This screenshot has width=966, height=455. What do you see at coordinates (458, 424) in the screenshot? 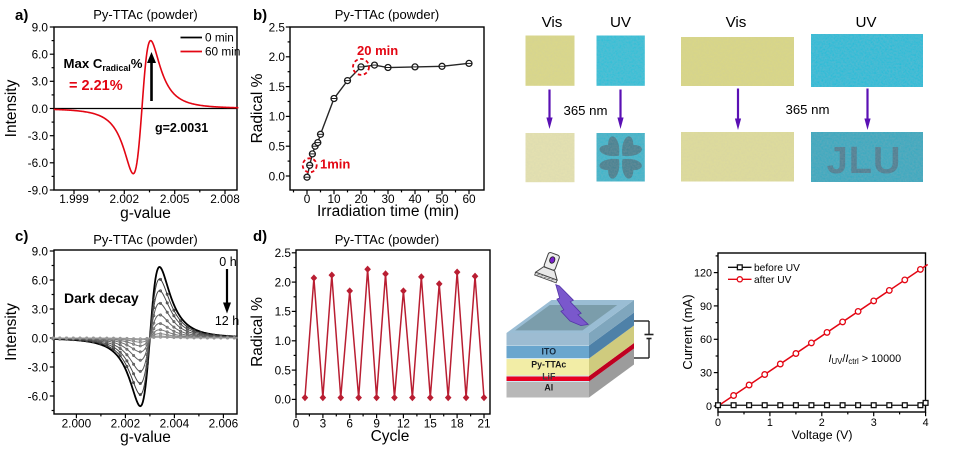
I see `svg-text: 18` at bounding box center [458, 424].